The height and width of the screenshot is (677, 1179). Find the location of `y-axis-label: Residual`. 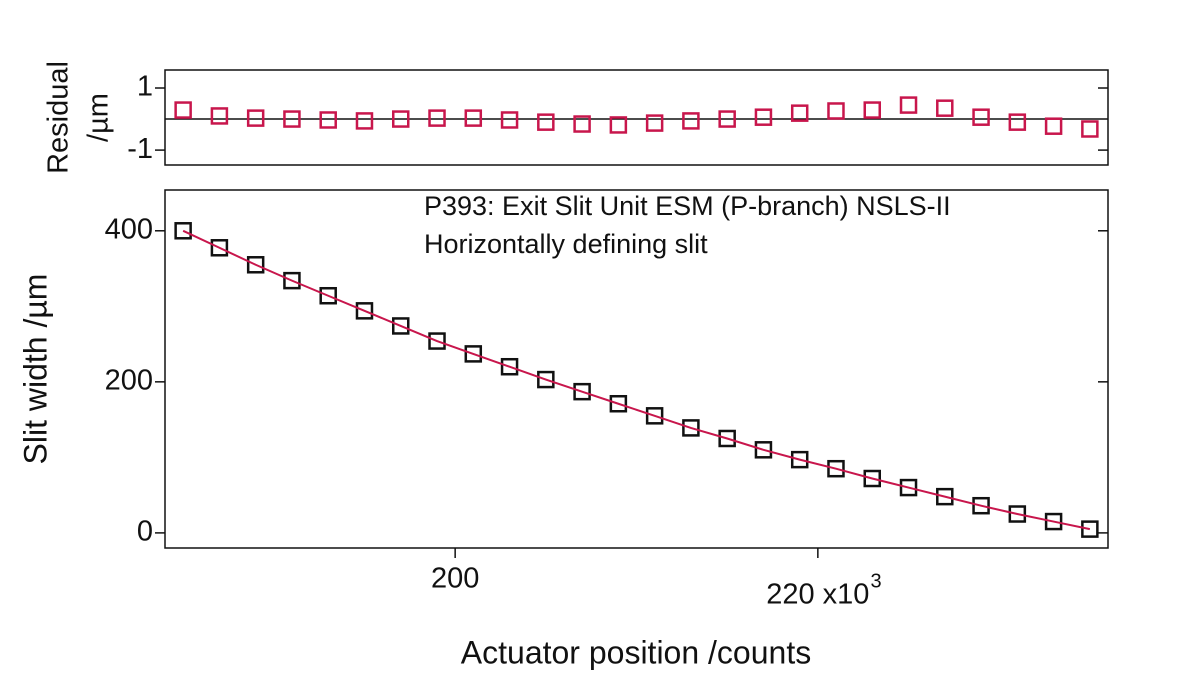

y-axis-label: Residual is located at coordinates (59, 117).